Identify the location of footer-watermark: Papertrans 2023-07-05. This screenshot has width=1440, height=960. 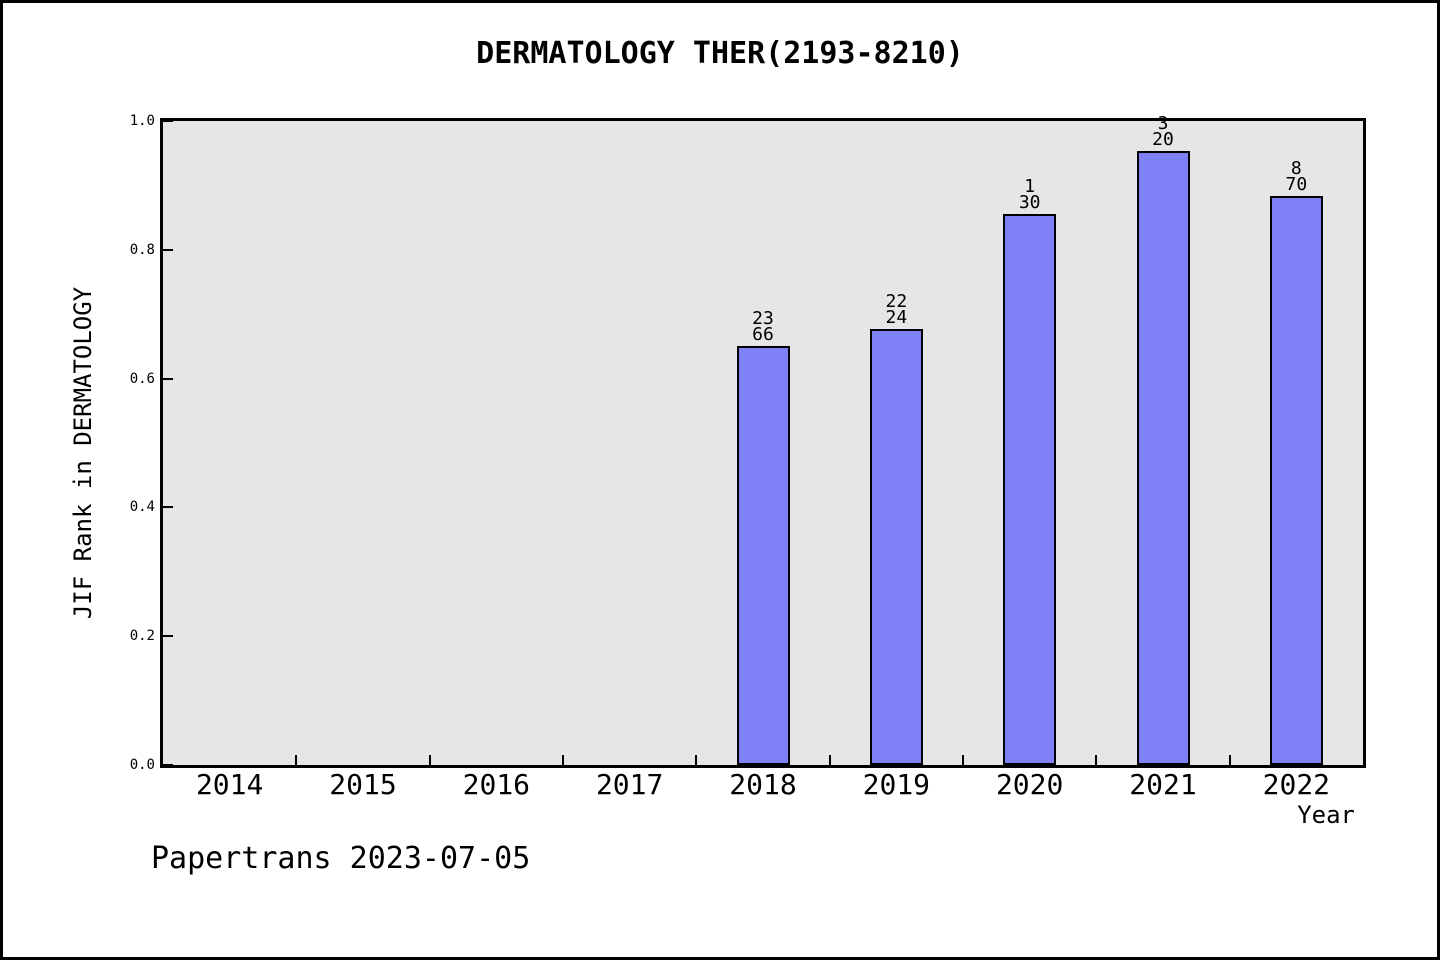
(341, 858).